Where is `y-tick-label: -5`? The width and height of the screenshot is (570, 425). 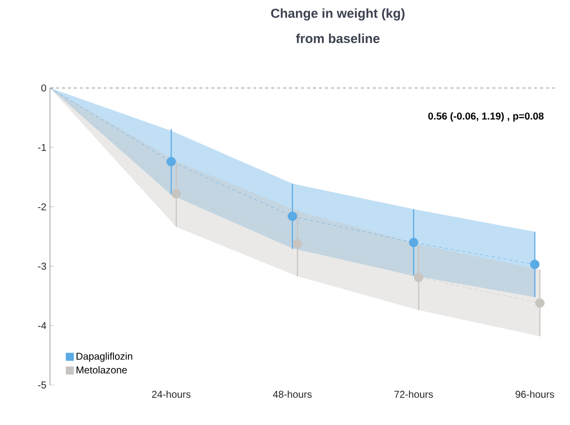 y-tick-label: -5 is located at coordinates (42, 385).